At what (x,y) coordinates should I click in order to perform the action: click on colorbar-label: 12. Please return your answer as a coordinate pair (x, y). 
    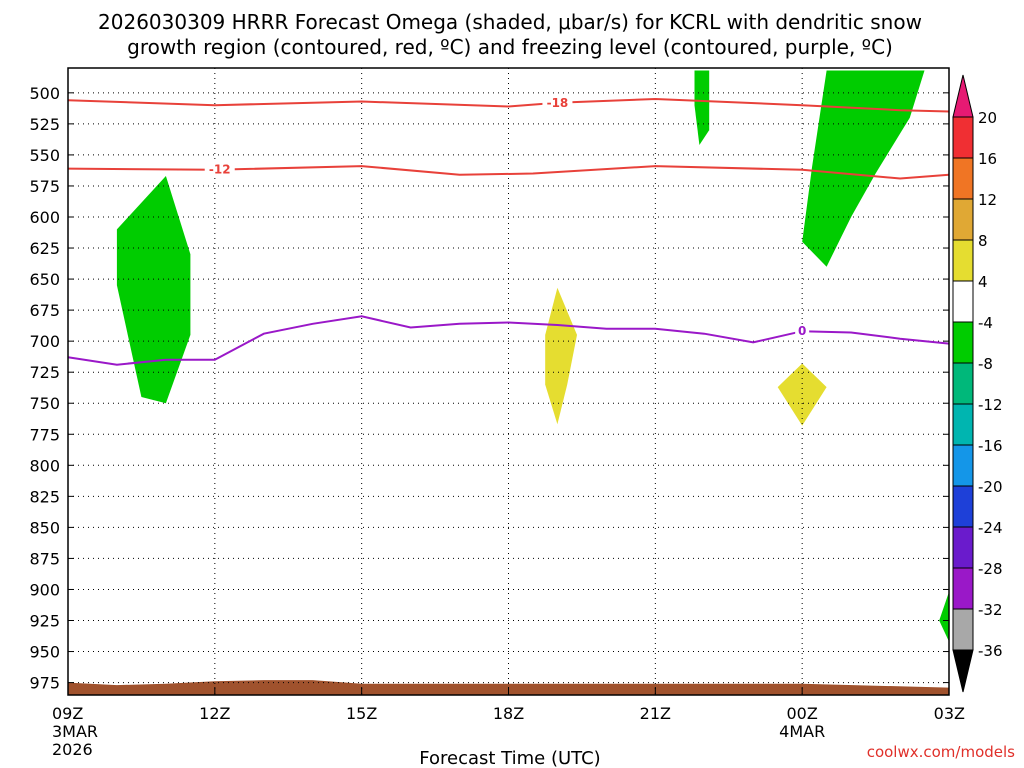
    Looking at the image, I should click on (987, 200).